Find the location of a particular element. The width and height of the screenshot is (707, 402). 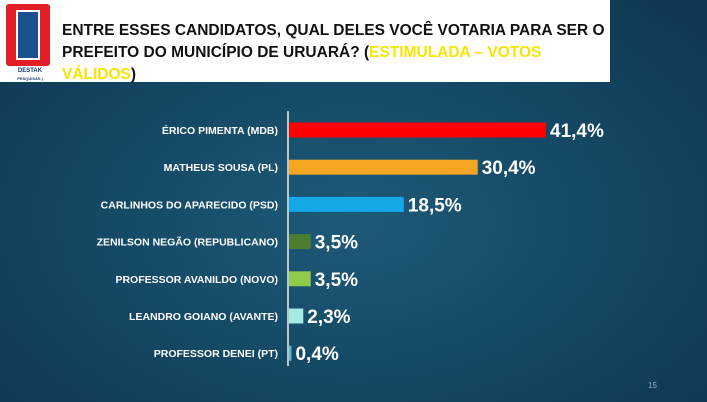

category-label: PROFESSOR AVANILDO (NOVO) is located at coordinates (196, 280).